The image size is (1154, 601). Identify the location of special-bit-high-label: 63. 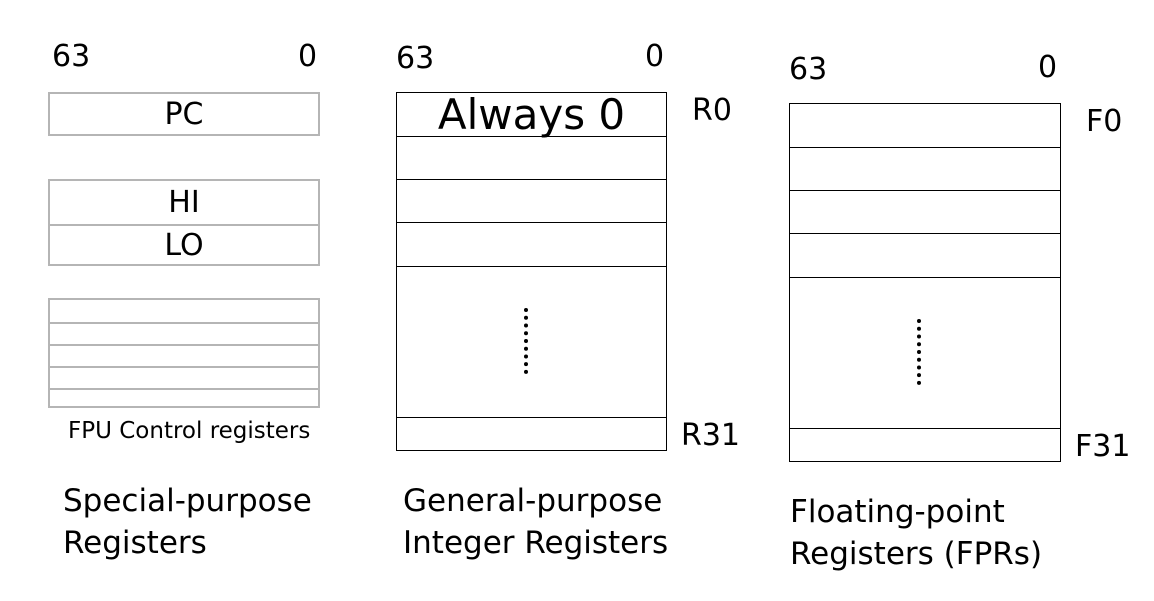
(71, 56).